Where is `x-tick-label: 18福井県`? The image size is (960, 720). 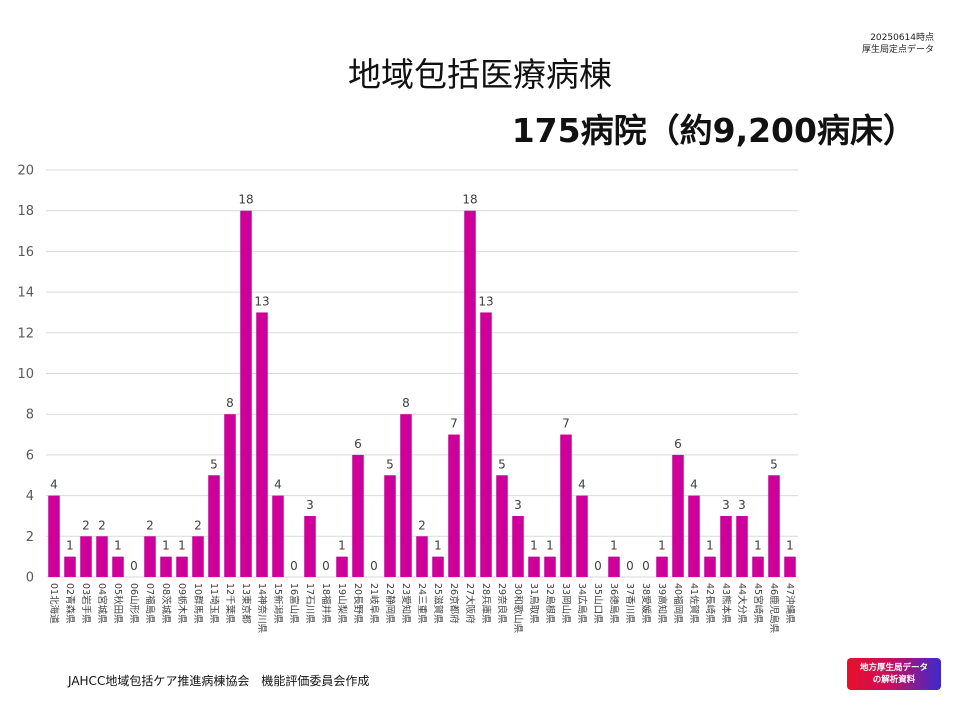 x-tick-label: 18福井県 is located at coordinates (326, 603).